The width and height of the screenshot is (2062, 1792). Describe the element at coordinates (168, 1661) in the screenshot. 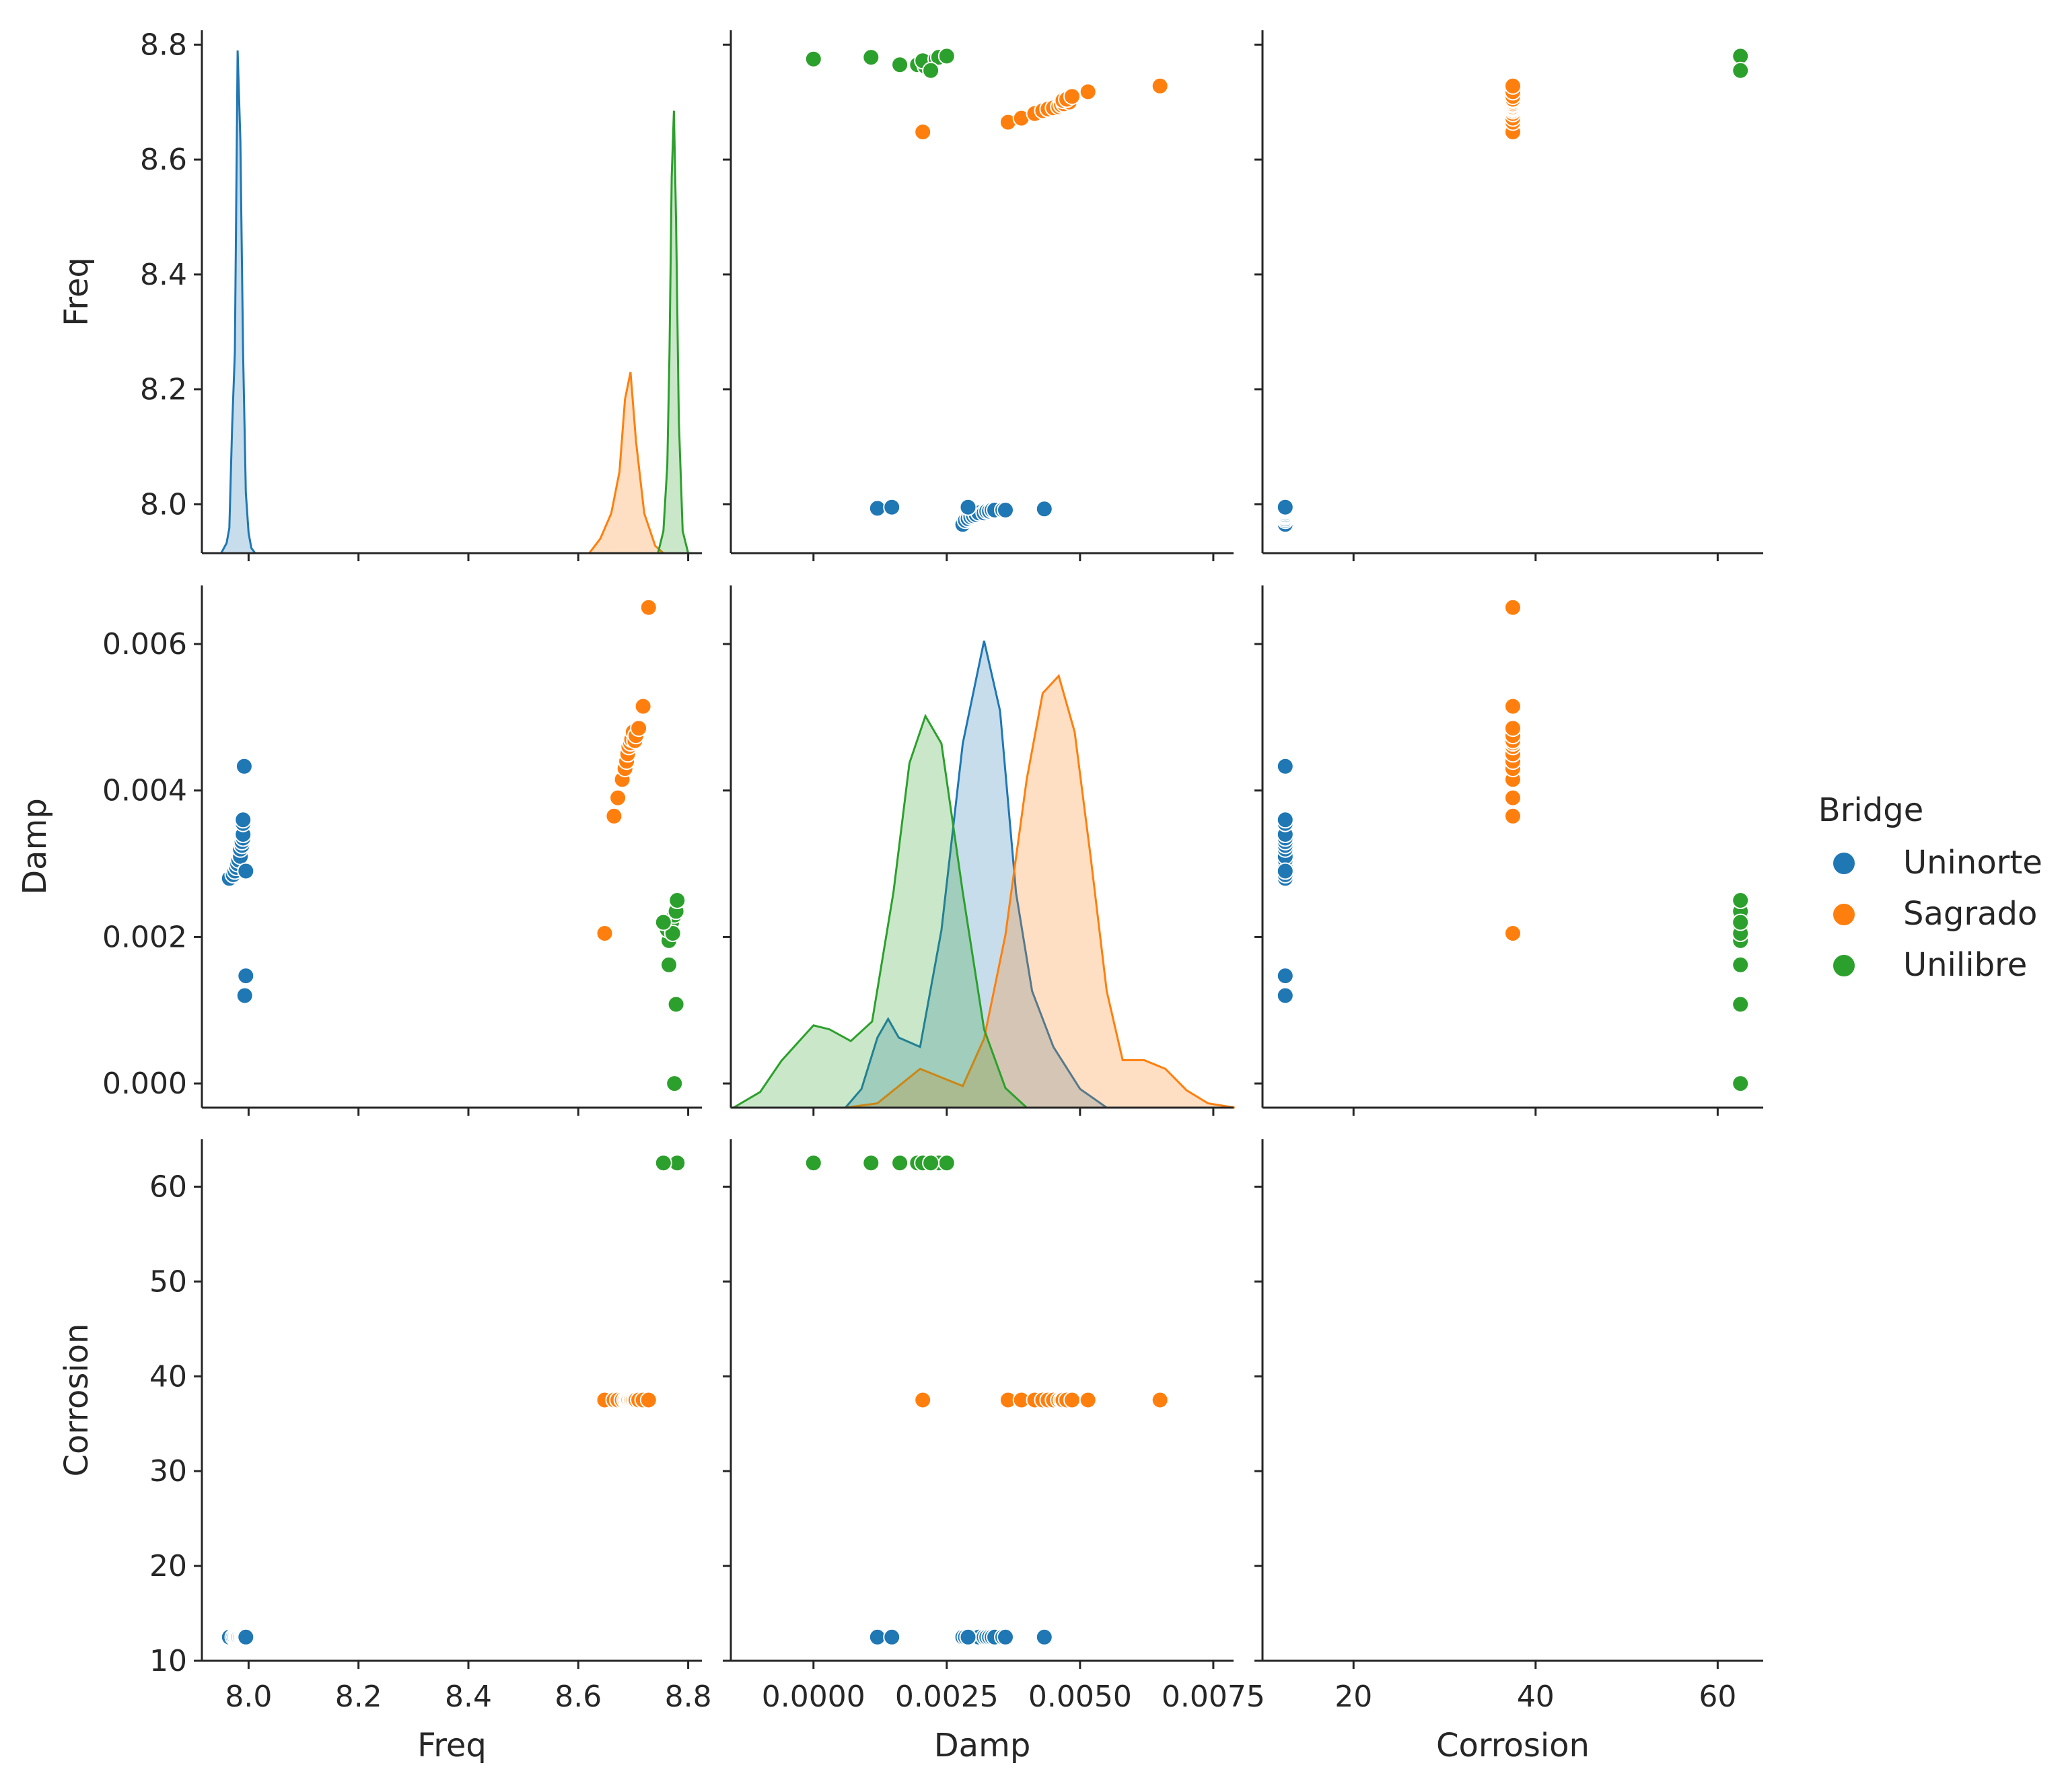

I see `y-tick-label: 10` at that location.